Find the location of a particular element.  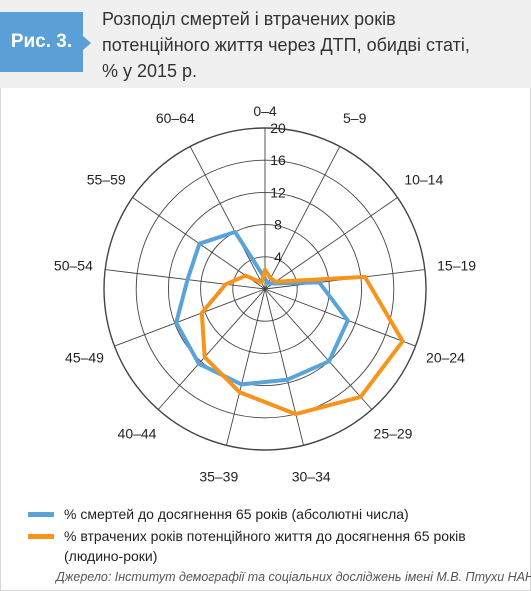

category-label: 40–44 is located at coordinates (137, 434).